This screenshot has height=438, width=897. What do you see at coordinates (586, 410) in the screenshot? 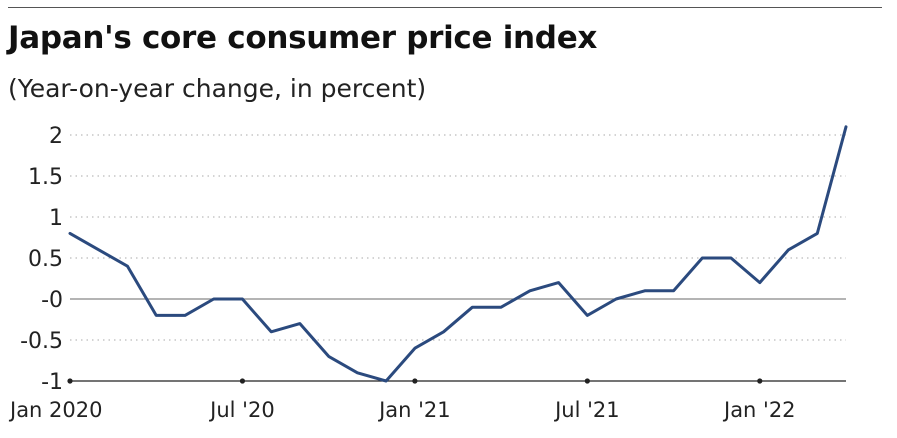
I see `x-tick-label: Jul '21` at bounding box center [586, 410].